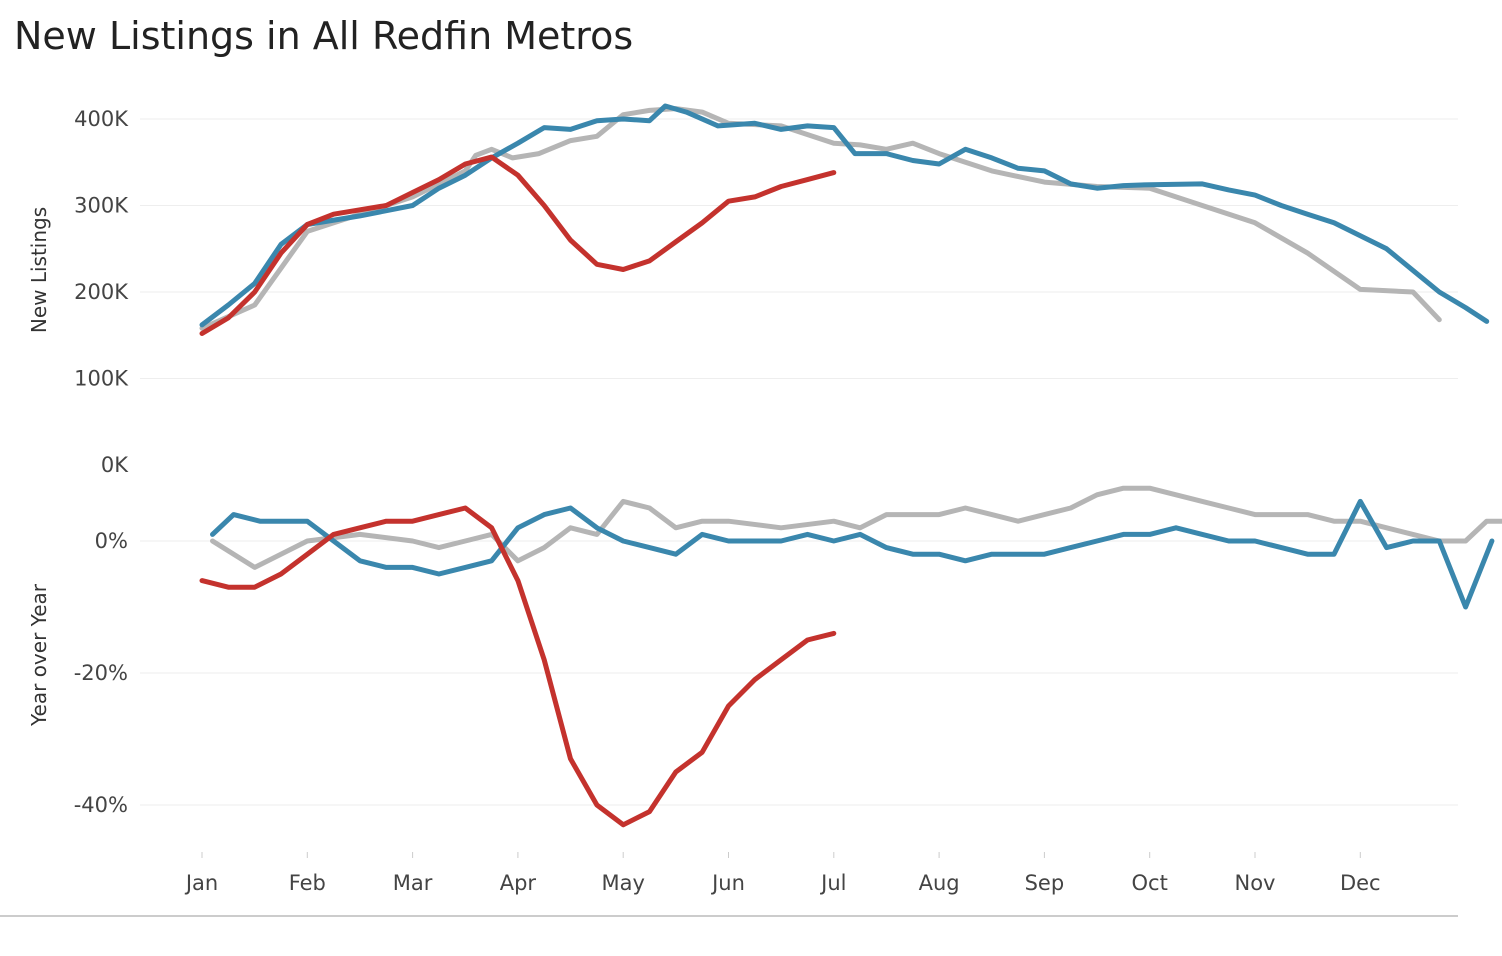  I want to click on top-y-tick-label: 200K, so click(101, 292).